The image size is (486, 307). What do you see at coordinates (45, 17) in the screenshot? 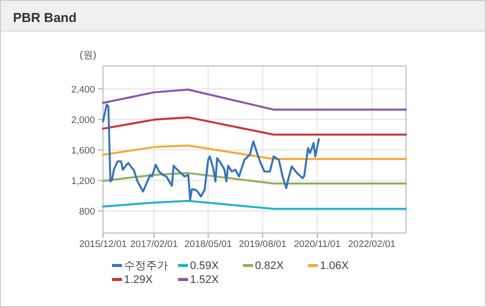
I see `chart-title: PBR Band` at bounding box center [45, 17].